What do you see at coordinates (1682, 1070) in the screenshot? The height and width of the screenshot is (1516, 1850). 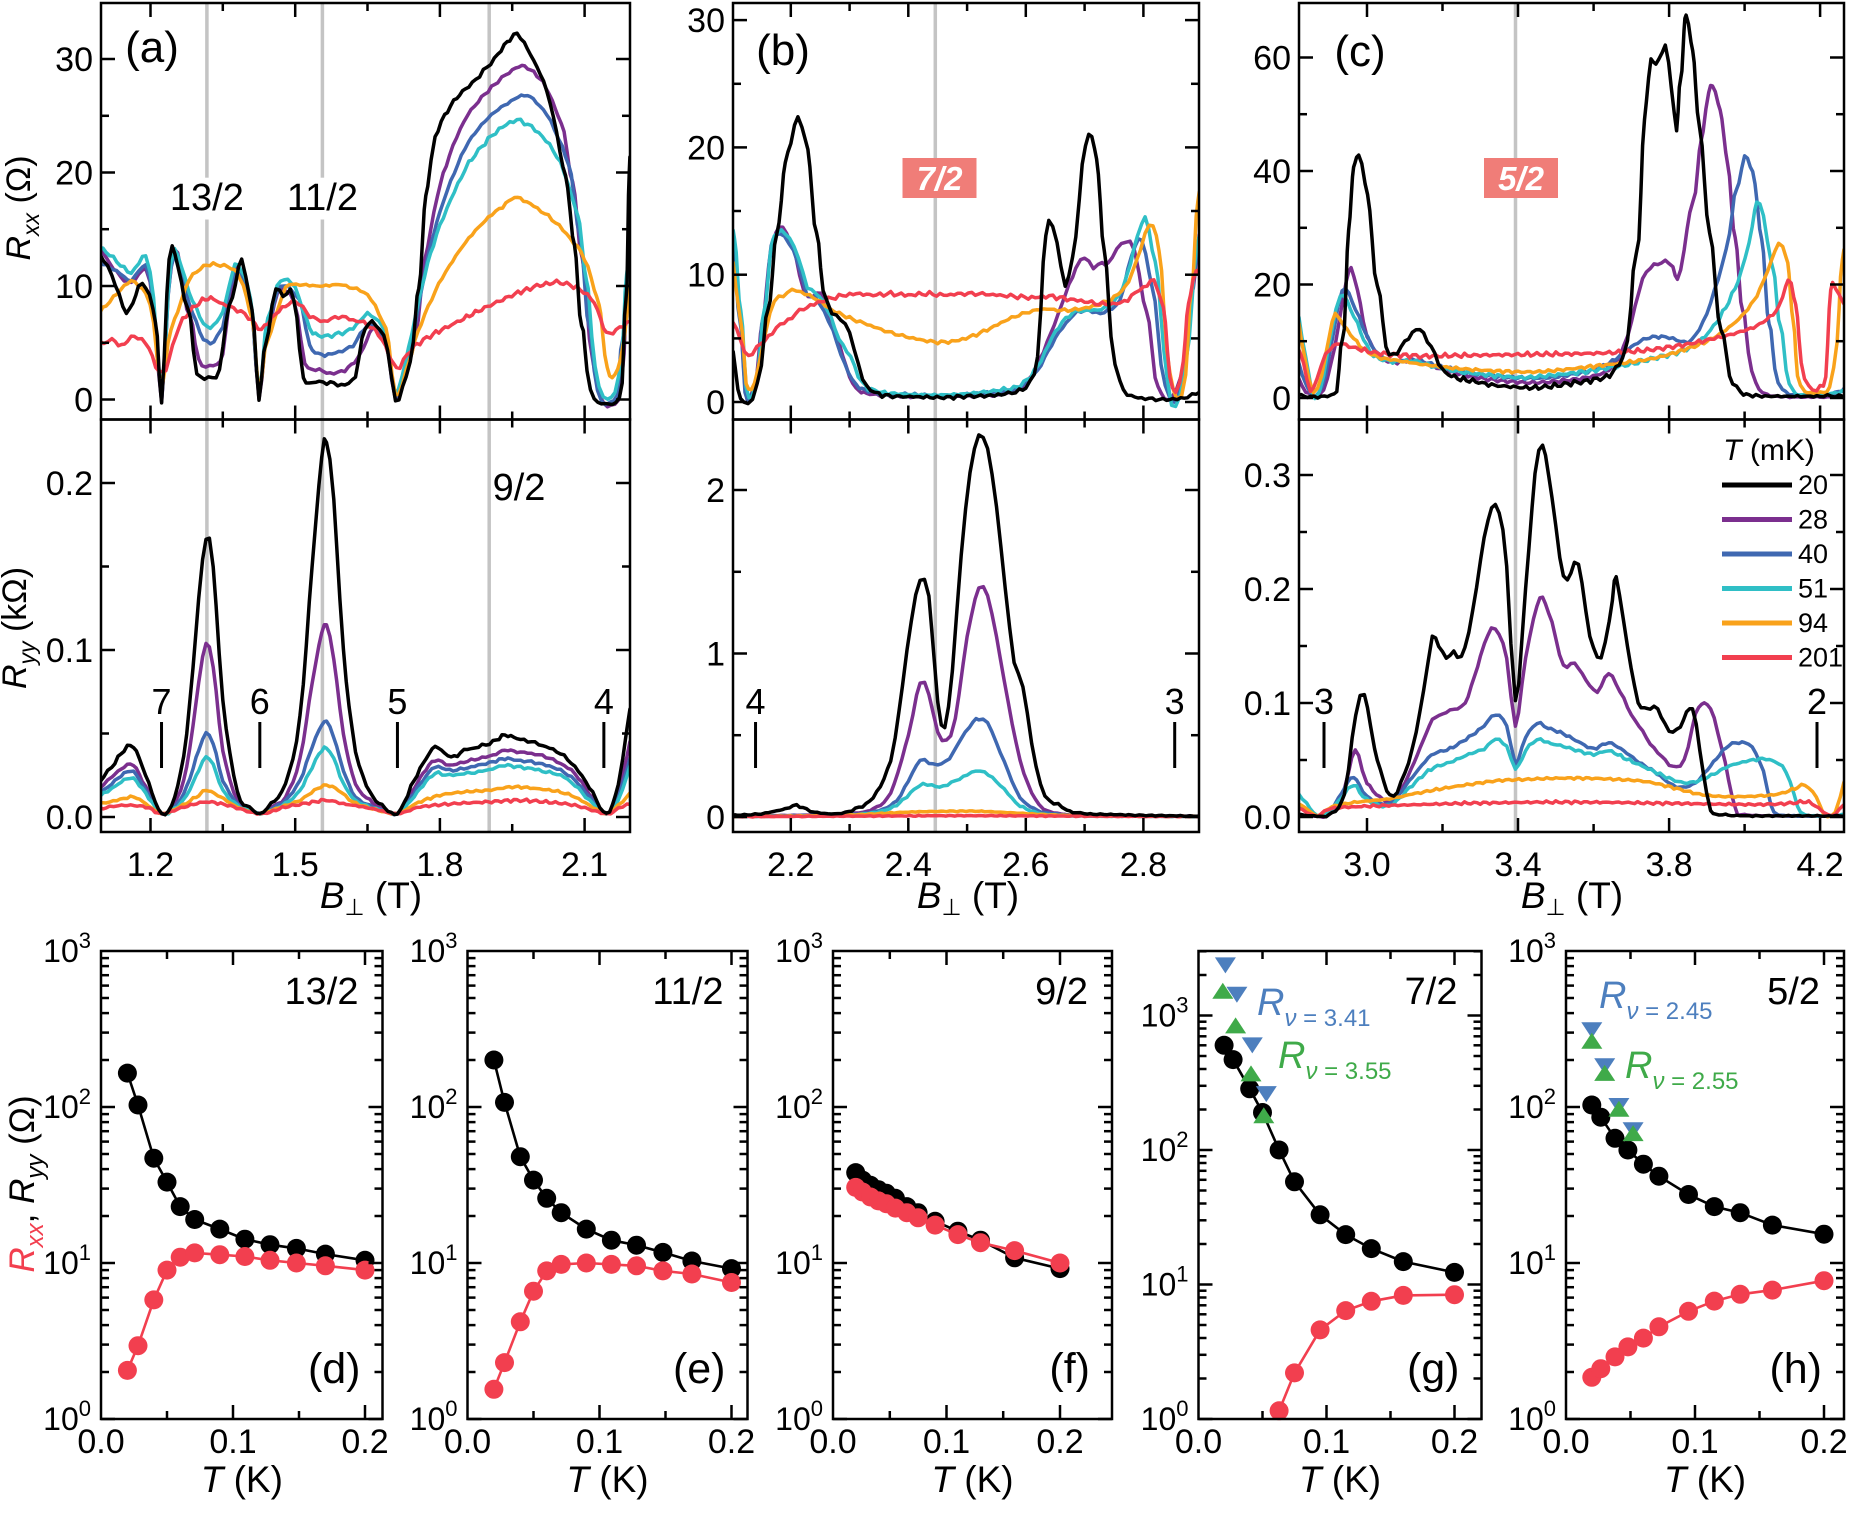 I see `svg-text: Rν = 2.55` at bounding box center [1682, 1070].